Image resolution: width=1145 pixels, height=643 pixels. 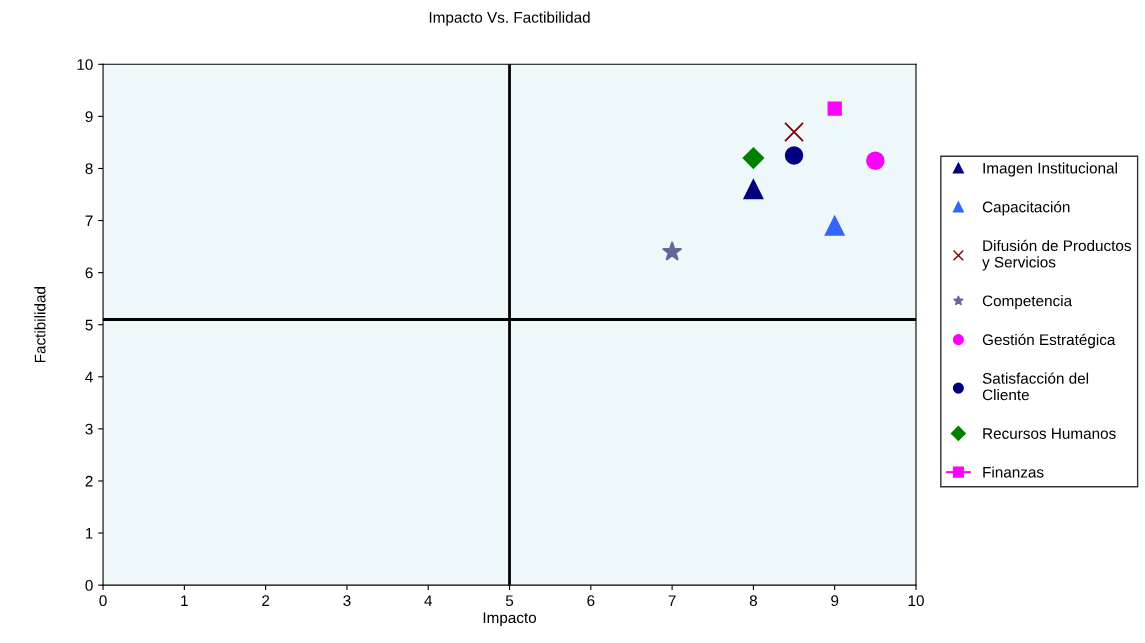 I want to click on x-tick-label: 4, so click(x=428, y=600).